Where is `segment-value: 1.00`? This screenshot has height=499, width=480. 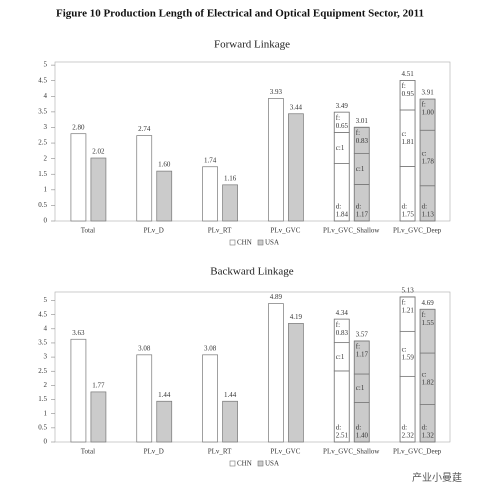
segment-value: 1.00 is located at coordinates (428, 113).